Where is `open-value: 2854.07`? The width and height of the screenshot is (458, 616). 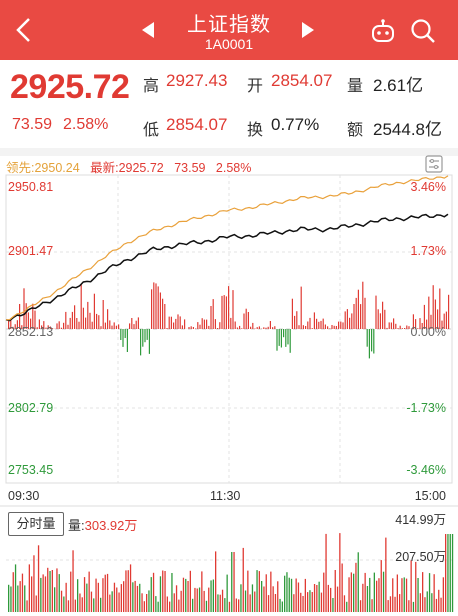
open-value: 2854.07 is located at coordinates (302, 80).